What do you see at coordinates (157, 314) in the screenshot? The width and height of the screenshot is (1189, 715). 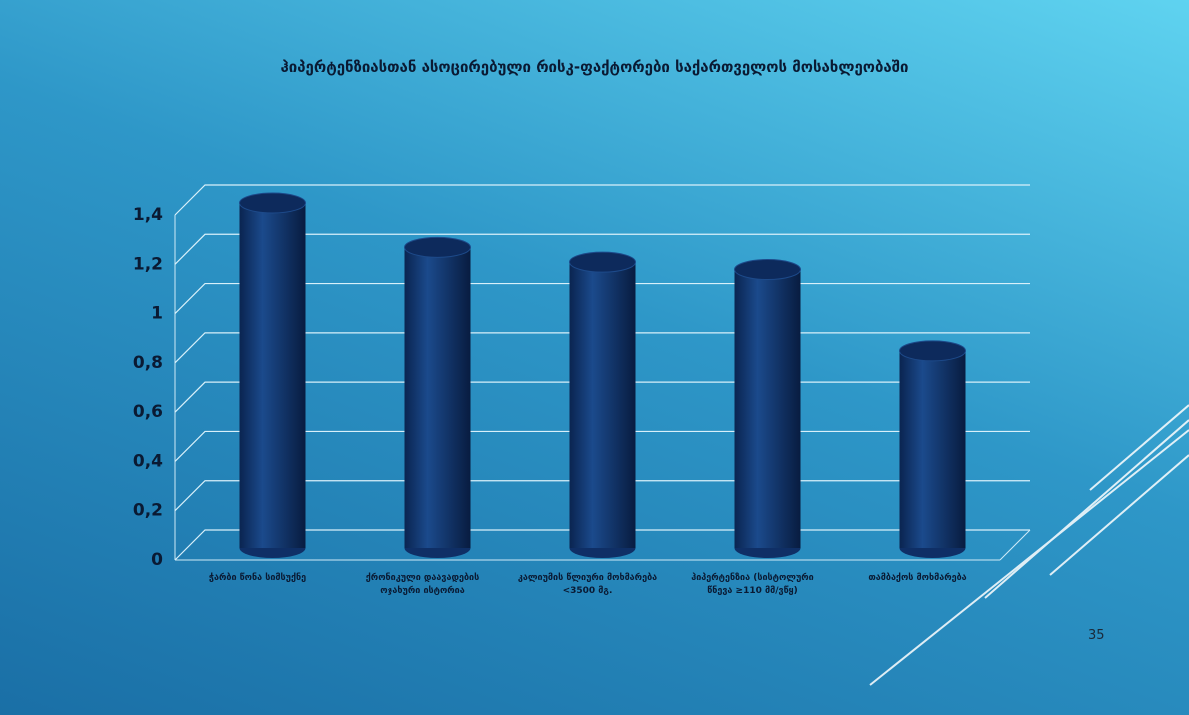 I see `y-tick-label: 1` at bounding box center [157, 314].